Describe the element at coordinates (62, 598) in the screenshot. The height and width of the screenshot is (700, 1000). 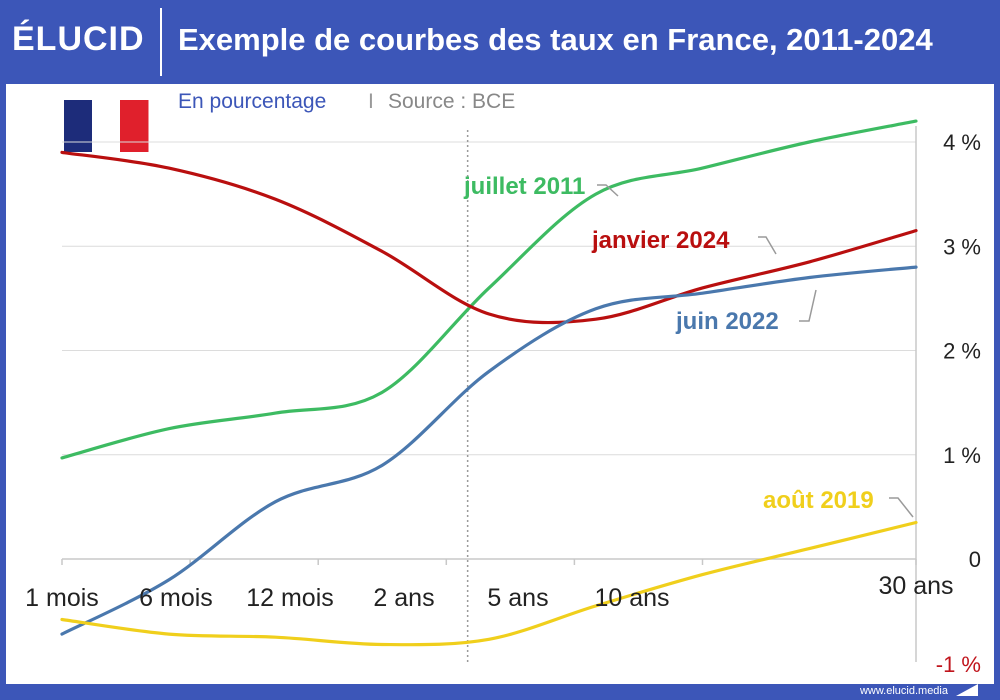
I see `x-tick-label: 1 mois` at that location.